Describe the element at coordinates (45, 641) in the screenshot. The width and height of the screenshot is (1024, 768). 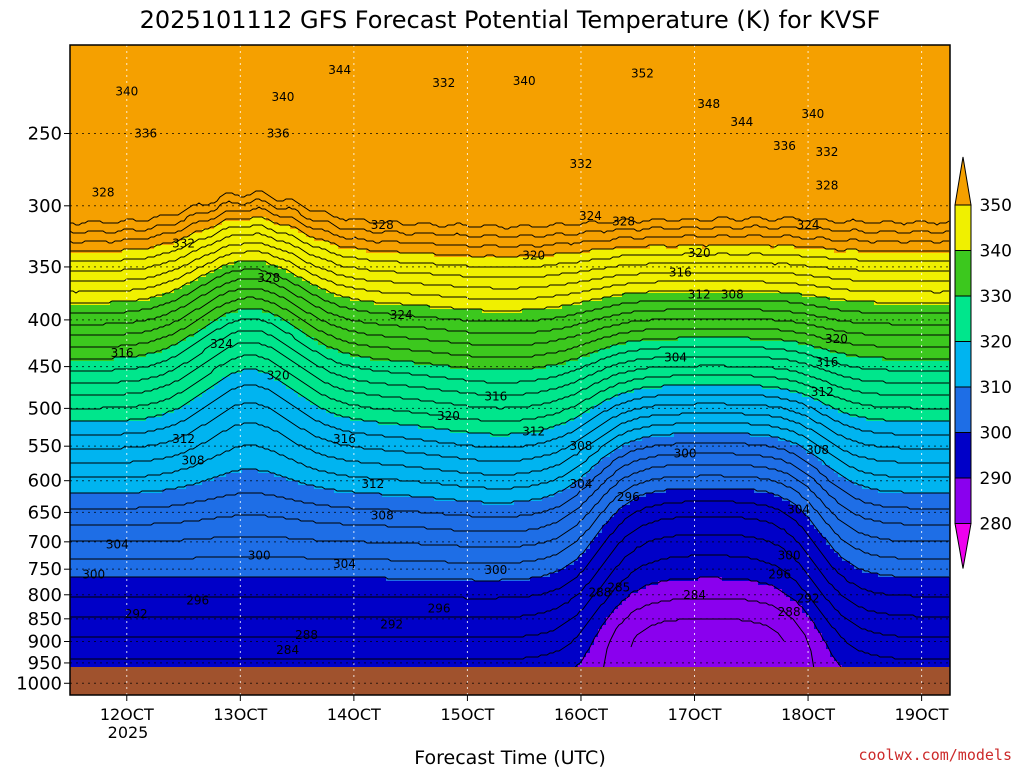
I see `y-tick-label: 900` at that location.